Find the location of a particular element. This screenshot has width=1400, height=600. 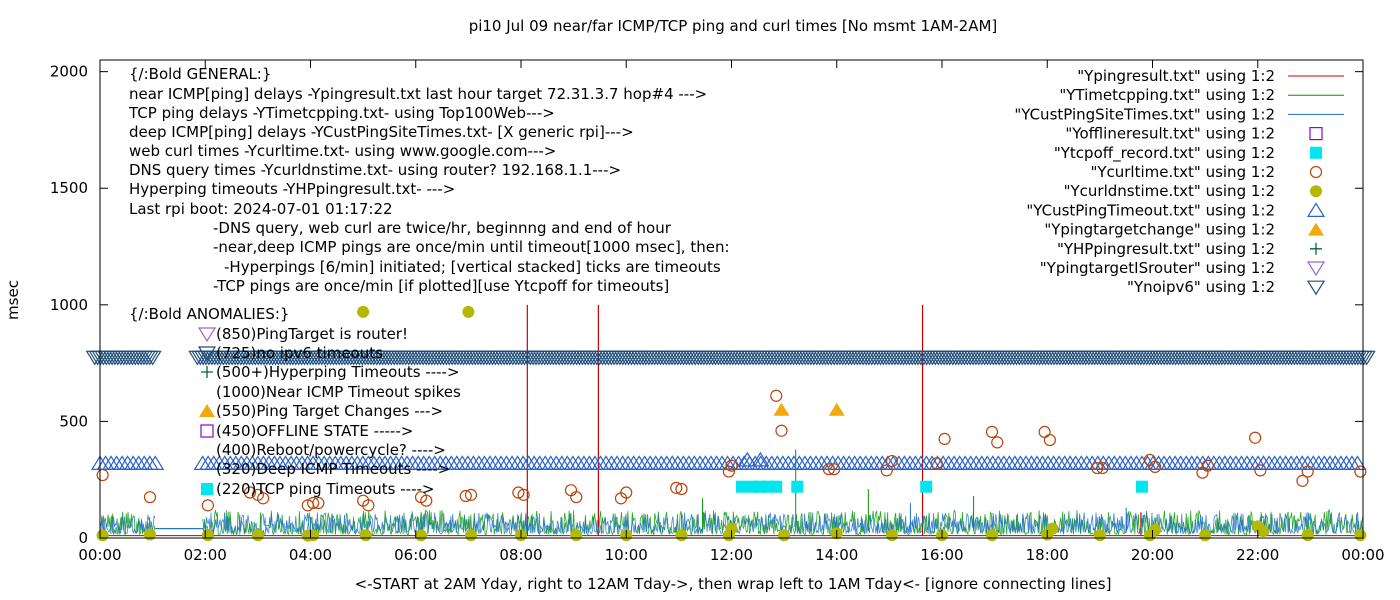

anomaly-text: (550)Ping Target Changes ---> is located at coordinates (329, 411).